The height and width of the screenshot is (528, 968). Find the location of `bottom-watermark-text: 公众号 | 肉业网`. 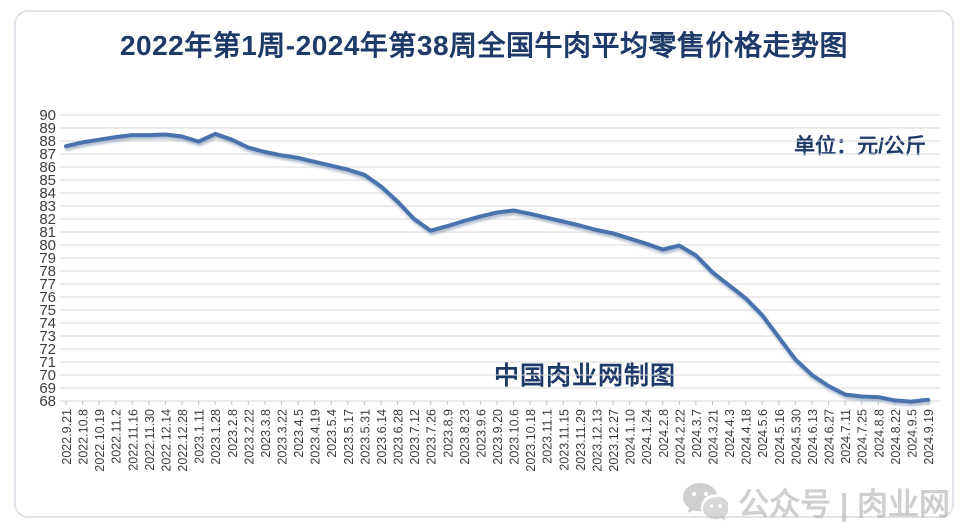

bottom-watermark-text: 公众号 | 肉业网 is located at coordinates (844, 504).